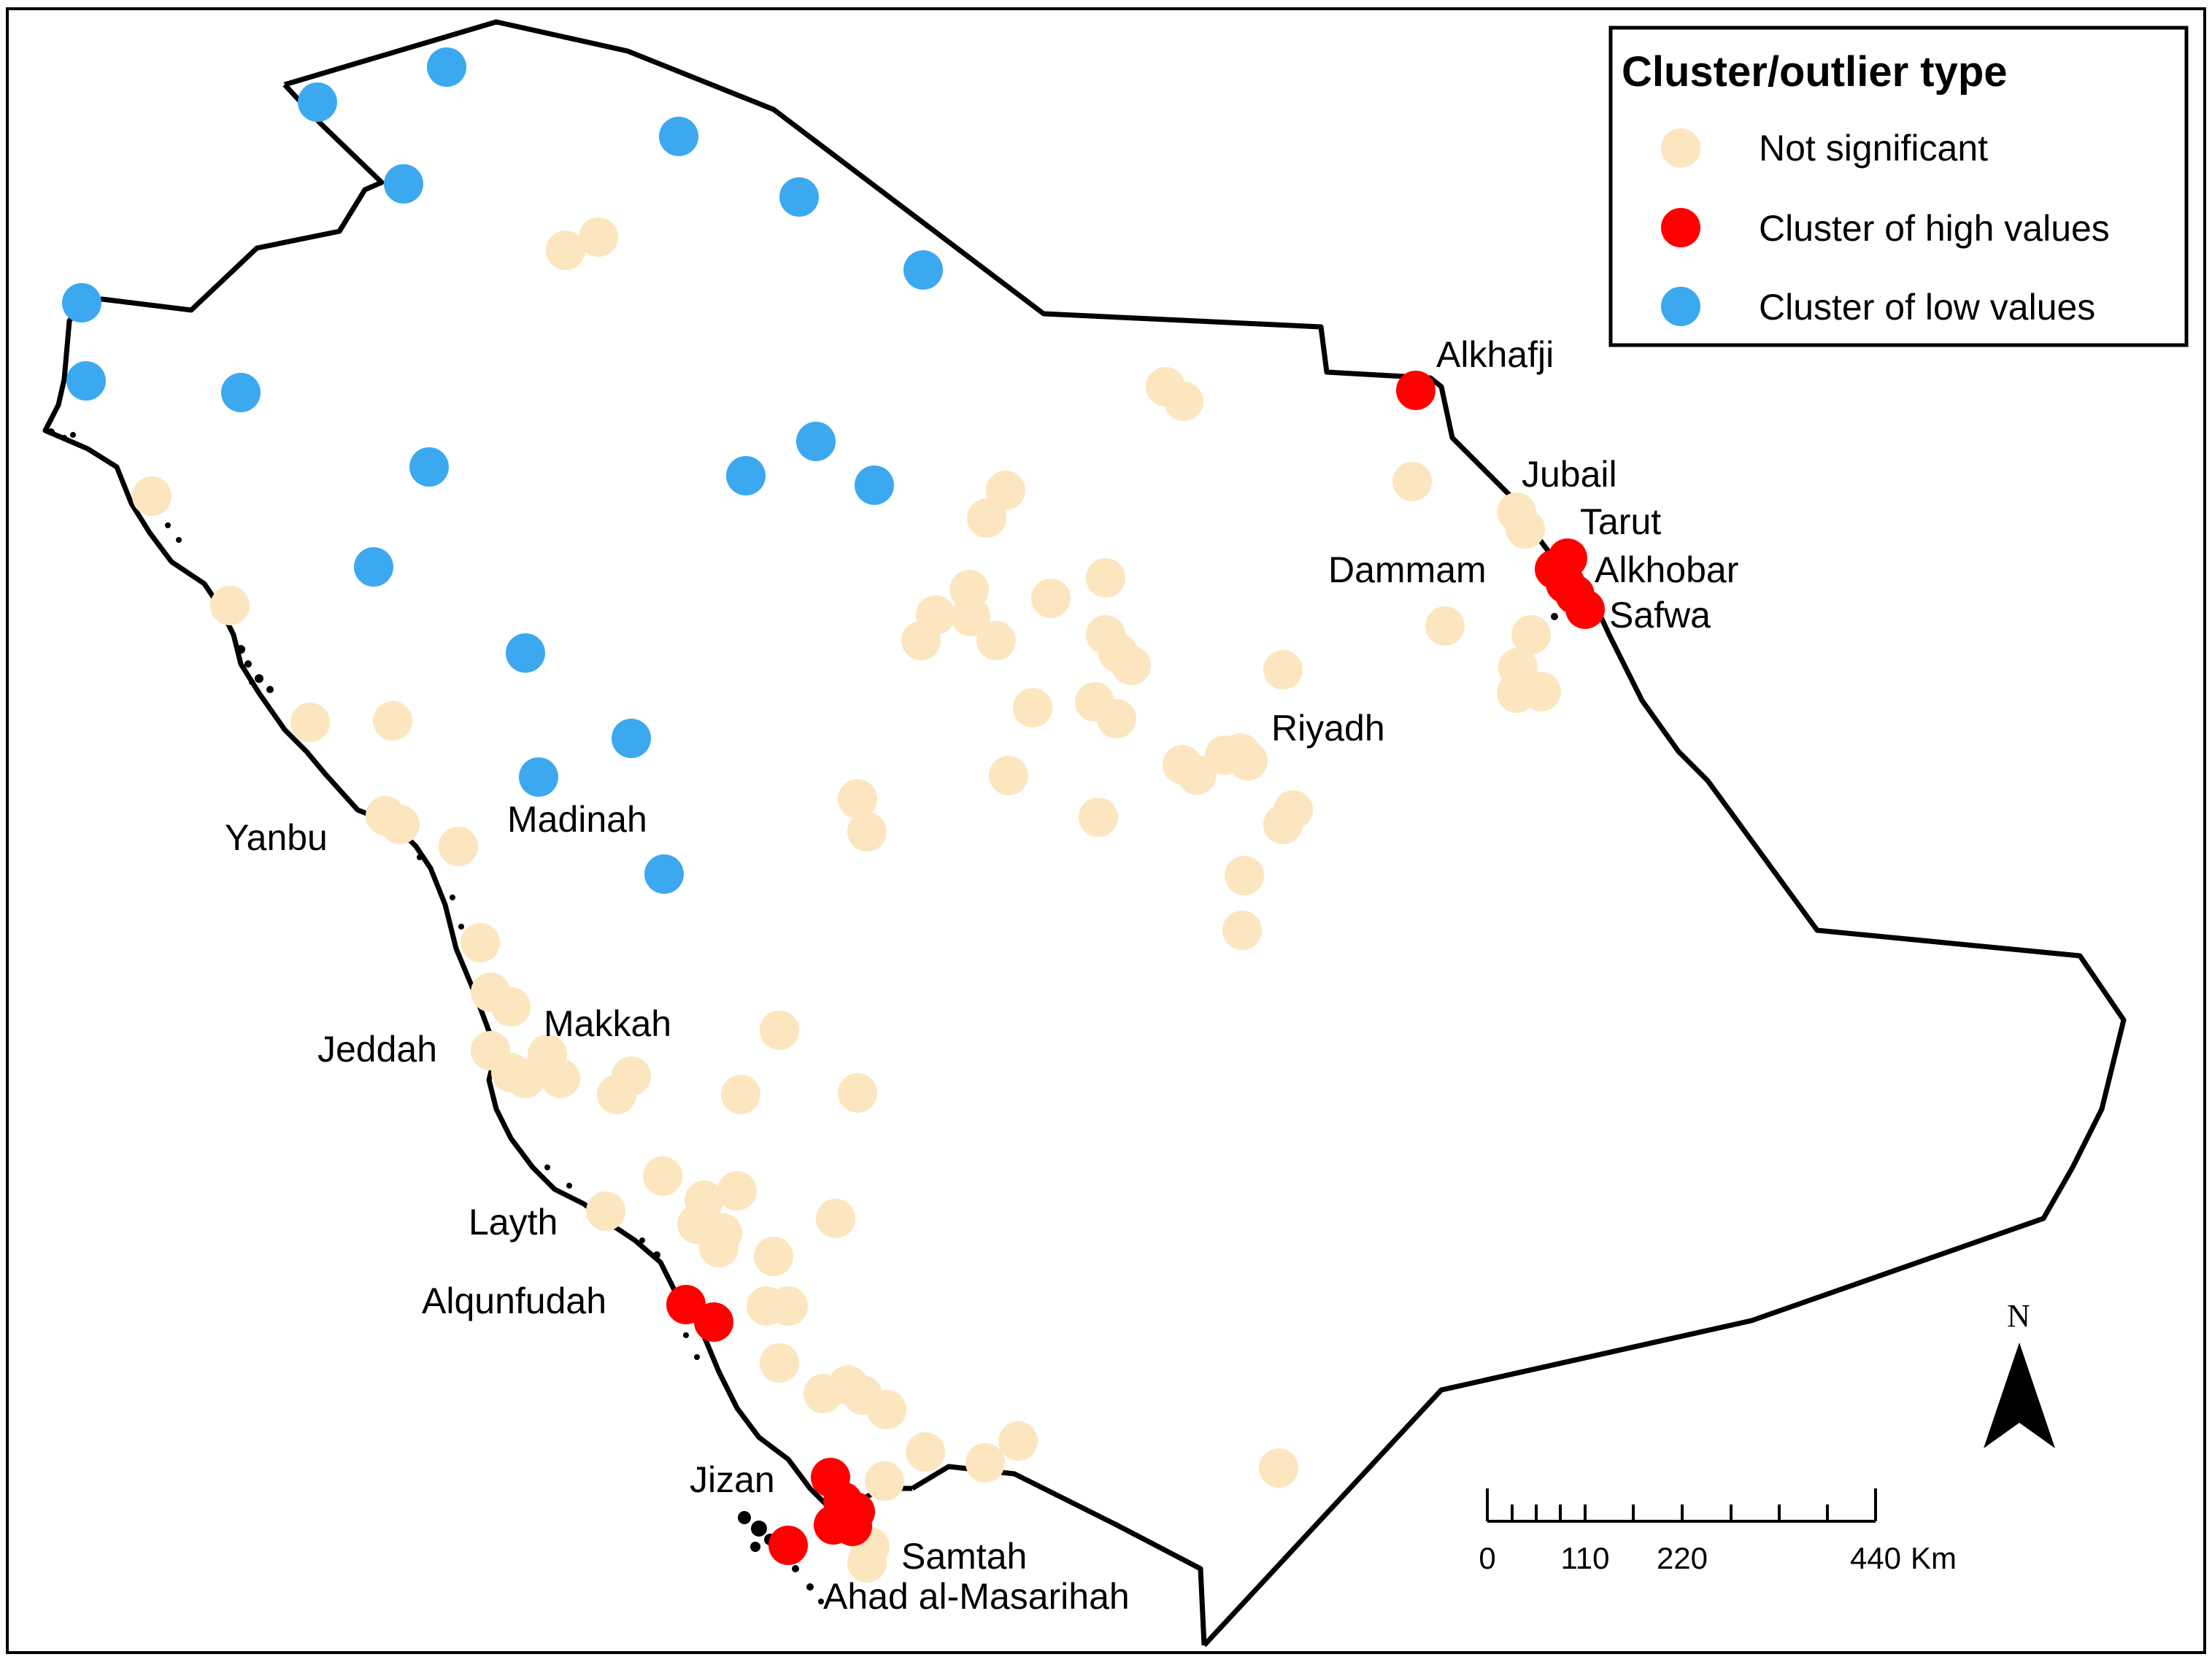  I want to click on city-label-makkah: Makkah, so click(607, 1024).